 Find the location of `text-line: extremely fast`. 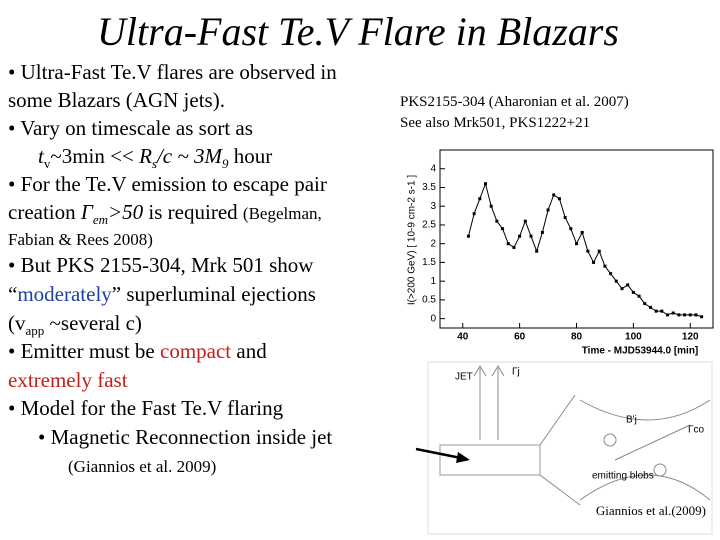

text-line: extremely fast is located at coordinates (68, 380).